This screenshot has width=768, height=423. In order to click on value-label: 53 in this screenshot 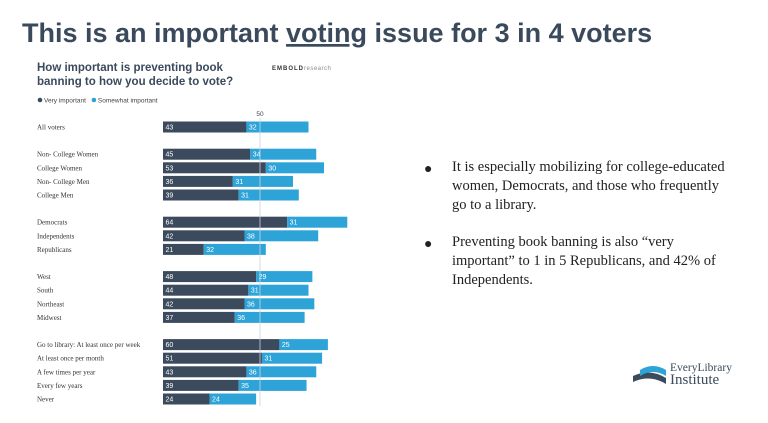, I will do `click(170, 168)`.